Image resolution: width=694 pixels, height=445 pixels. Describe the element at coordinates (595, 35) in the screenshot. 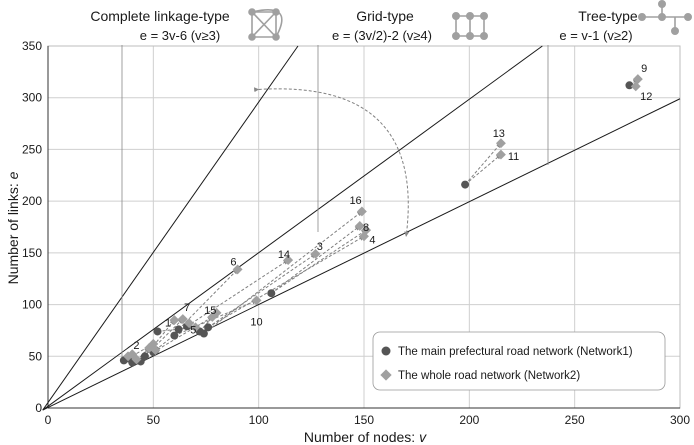

I see `tree-type-formula: e = v-1 (v≥2)` at that location.